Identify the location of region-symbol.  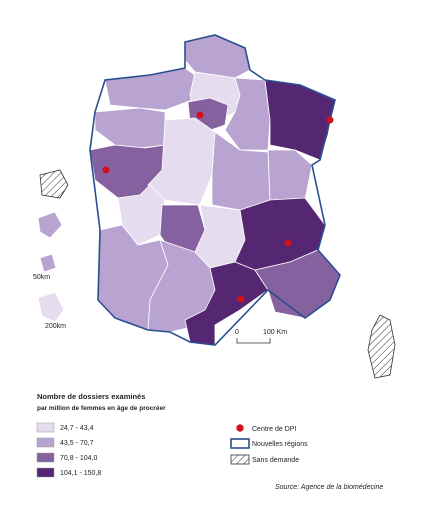
(240, 443).